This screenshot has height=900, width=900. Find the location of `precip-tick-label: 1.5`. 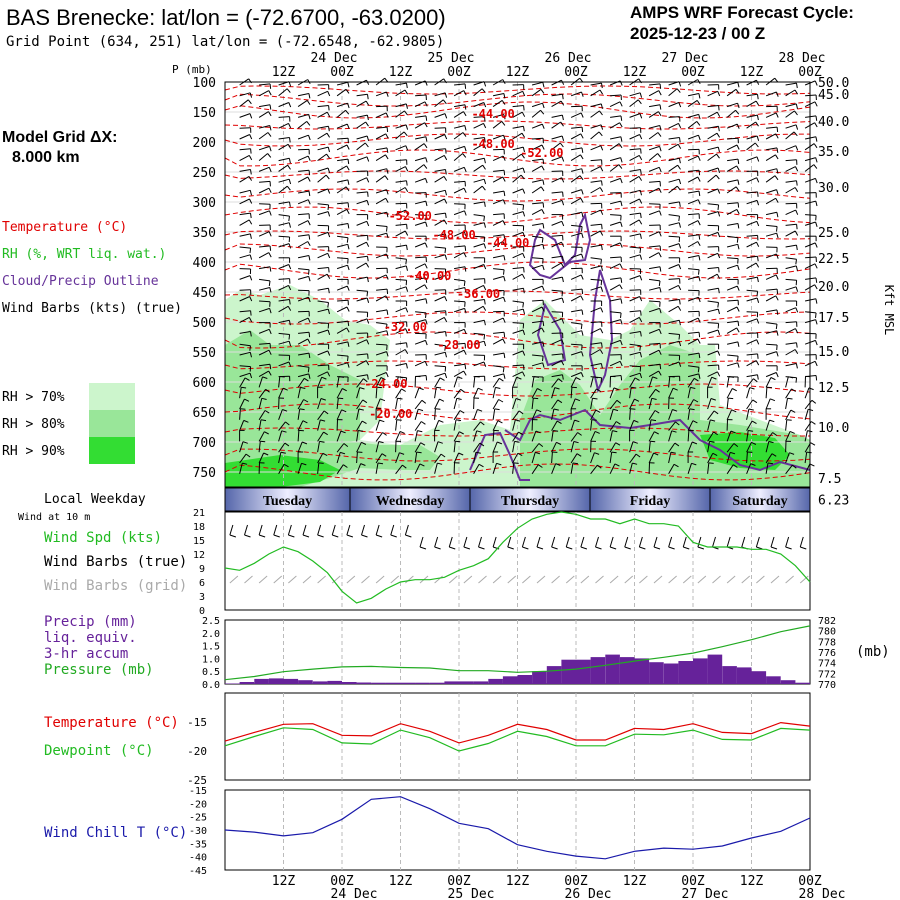

precip-tick-label: 1.5 is located at coordinates (211, 647).